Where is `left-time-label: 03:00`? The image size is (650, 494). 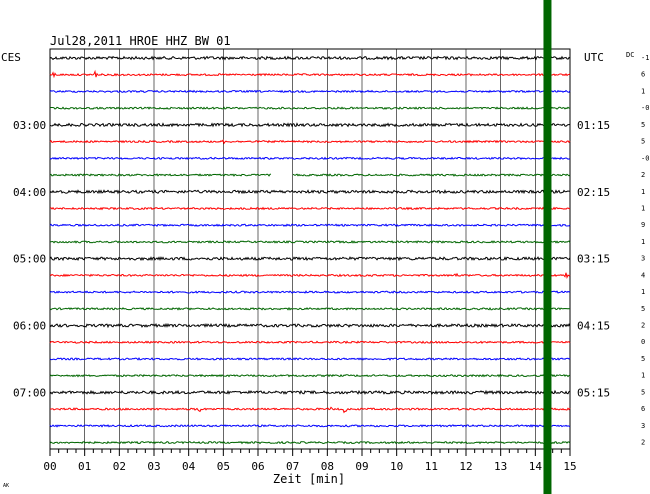 left-time-label: 03:00 is located at coordinates (29, 125).